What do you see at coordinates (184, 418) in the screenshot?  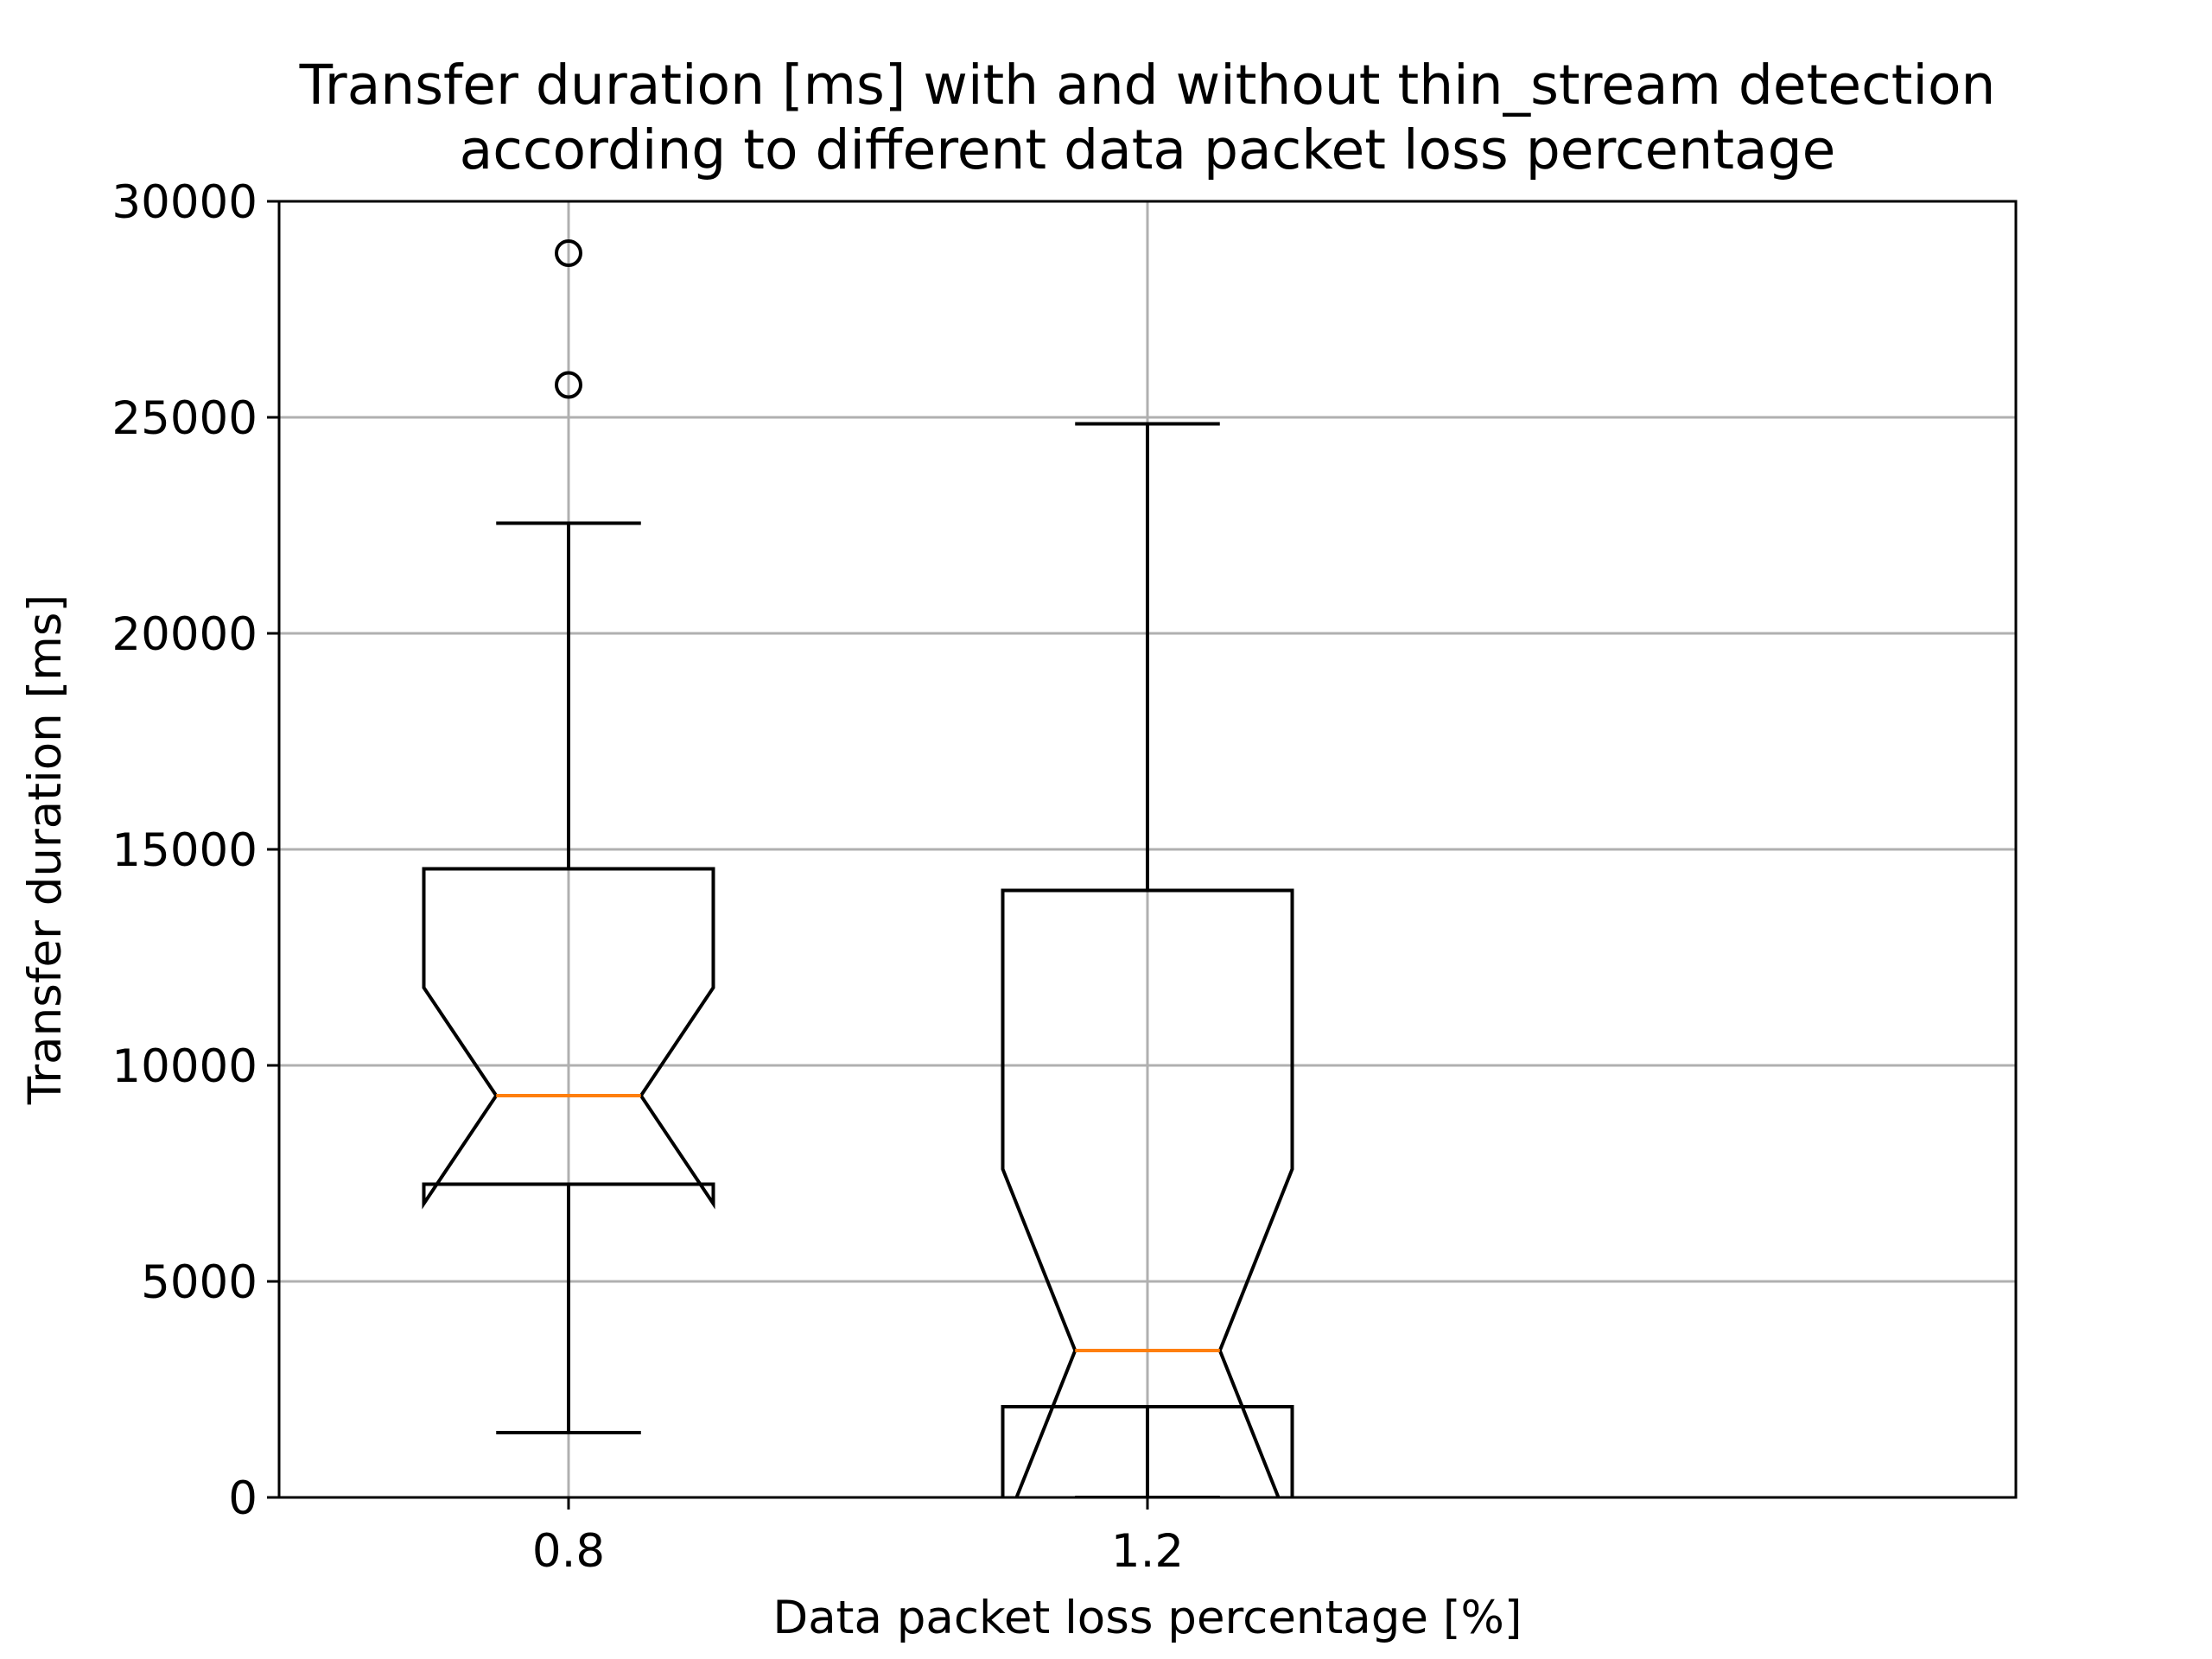 I see `y-tick-label: 25000` at bounding box center [184, 418].